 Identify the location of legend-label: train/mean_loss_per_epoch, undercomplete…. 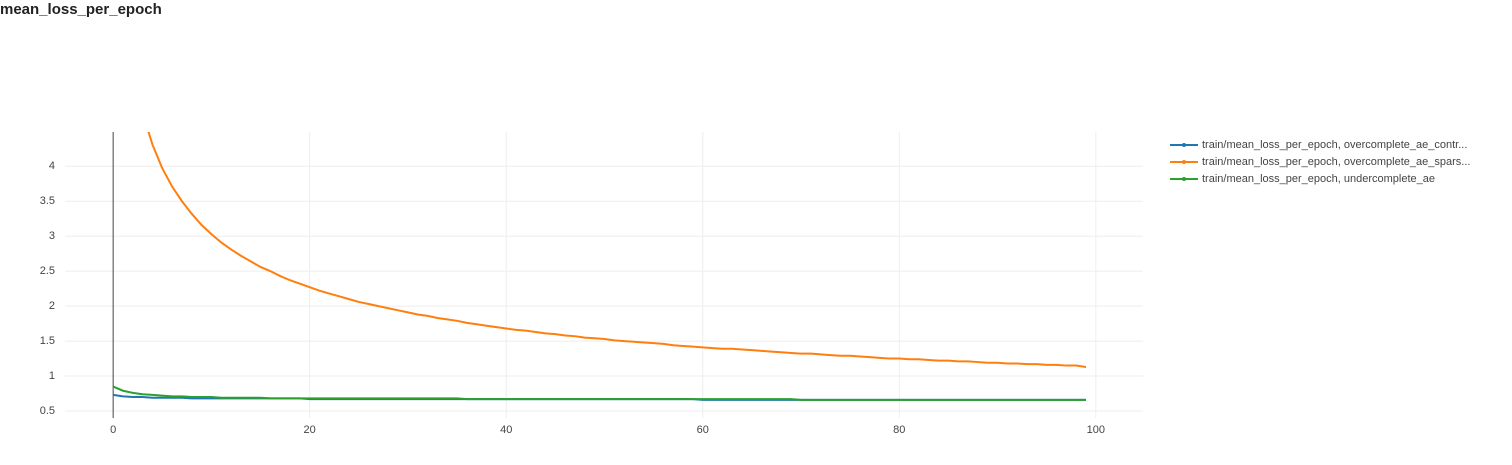
(1318, 179).